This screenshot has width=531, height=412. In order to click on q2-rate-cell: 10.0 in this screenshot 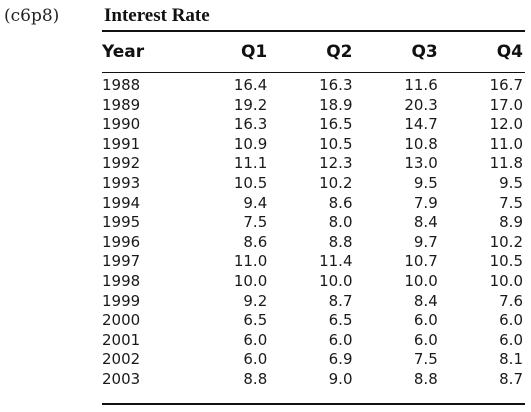, I will do `click(336, 280)`.